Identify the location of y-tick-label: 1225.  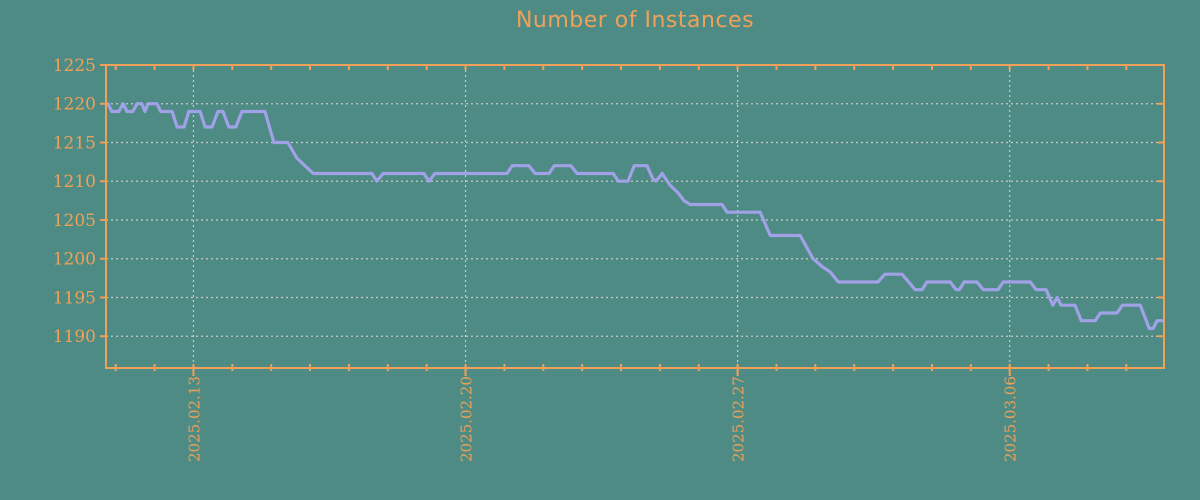
(74, 66).